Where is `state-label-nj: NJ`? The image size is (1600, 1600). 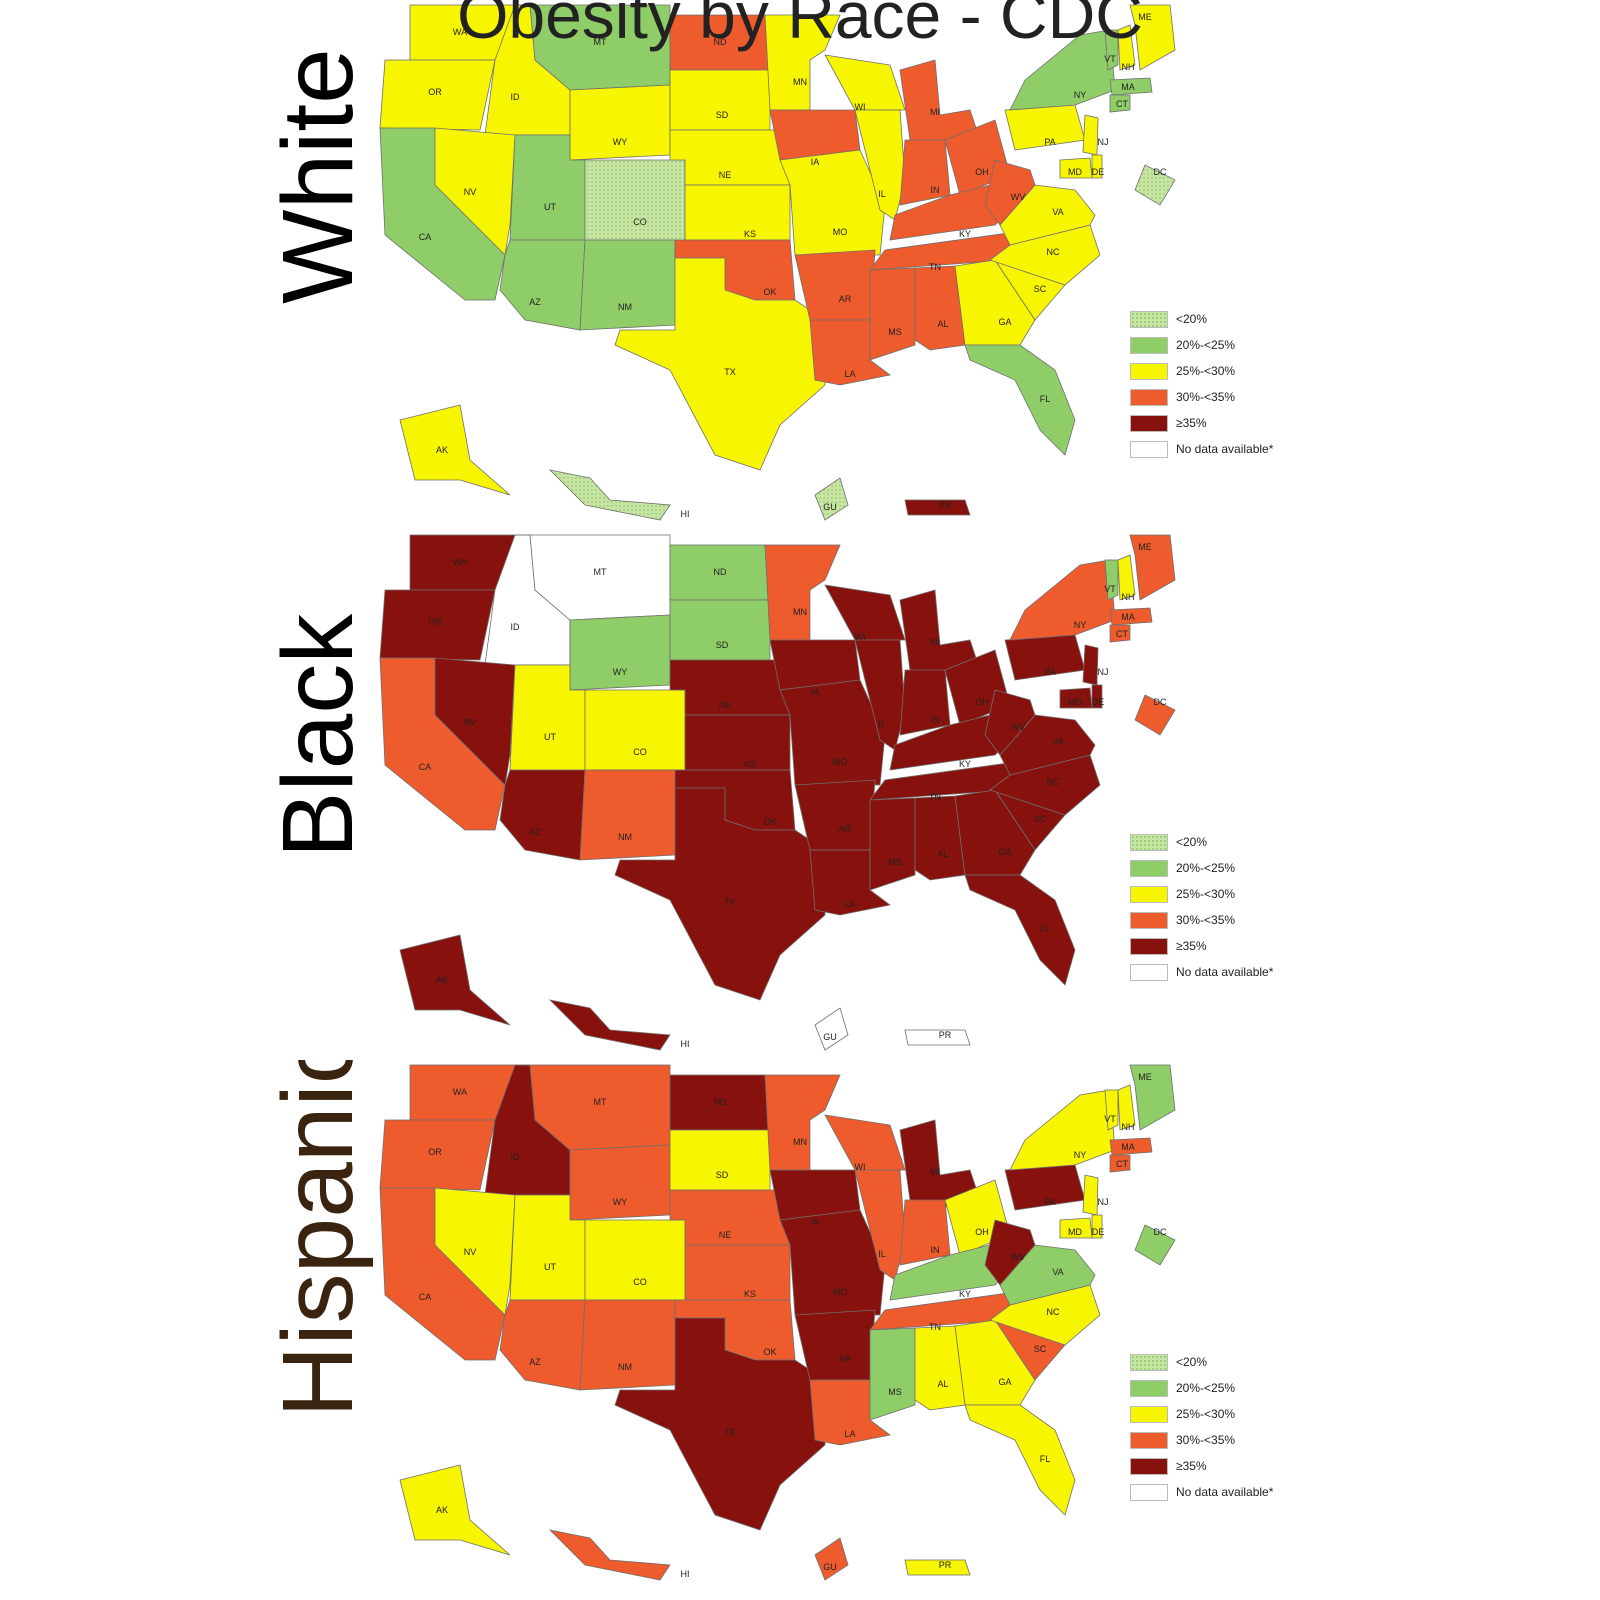
state-label-nj: NJ is located at coordinates (1103, 672).